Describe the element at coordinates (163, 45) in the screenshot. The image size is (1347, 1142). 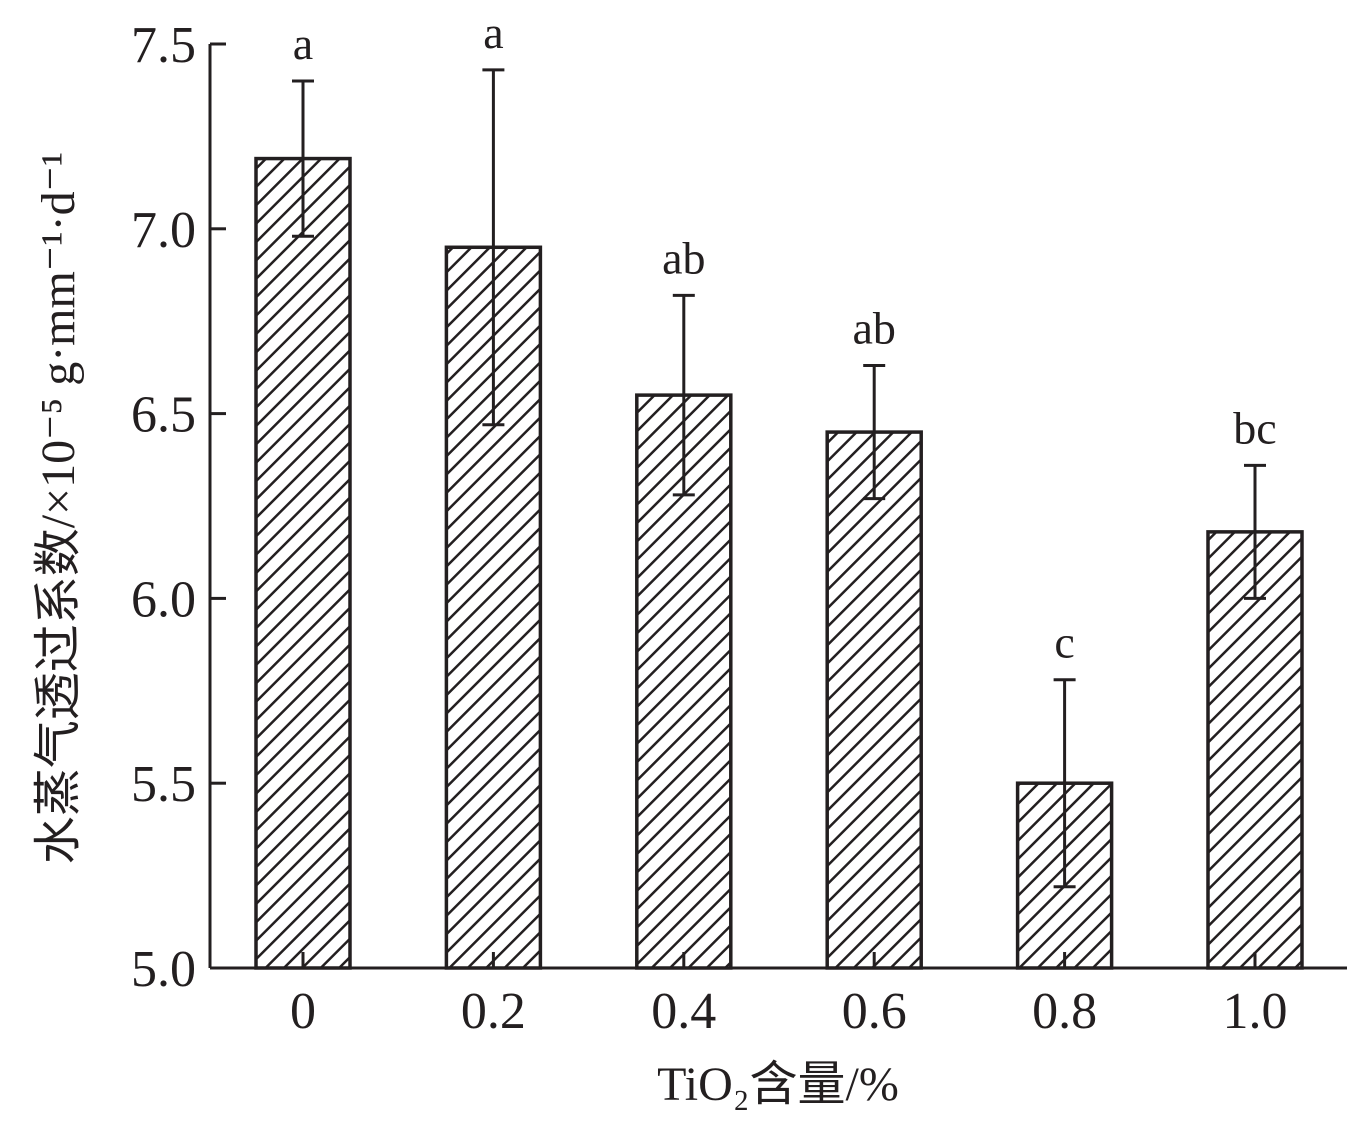
I see `y-tick-label: 7.5` at that location.